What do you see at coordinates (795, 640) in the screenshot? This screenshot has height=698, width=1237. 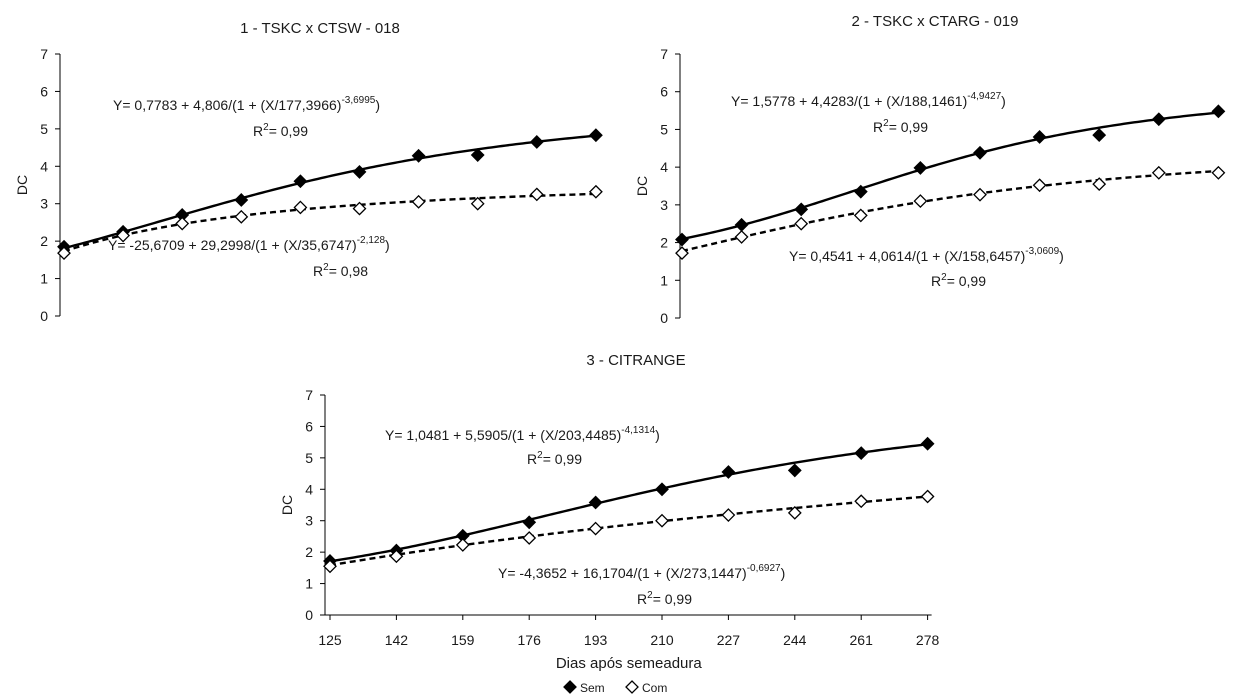 I see `x-tick-label: 244` at bounding box center [795, 640].